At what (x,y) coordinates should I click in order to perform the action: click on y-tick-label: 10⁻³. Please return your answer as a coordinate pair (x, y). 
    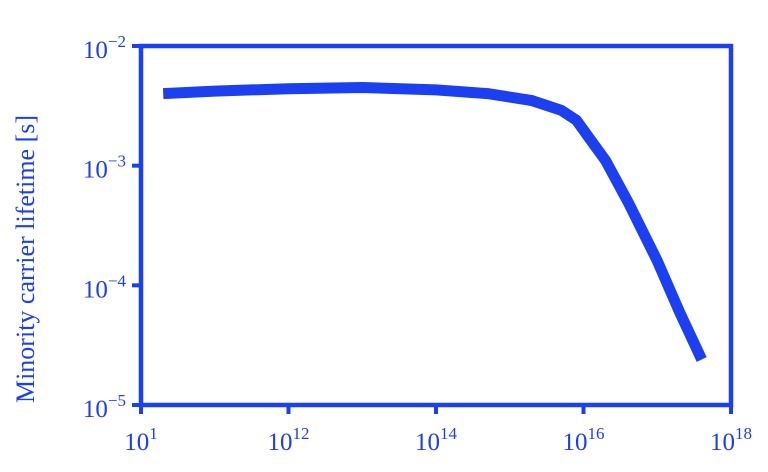
    Looking at the image, I should click on (104, 168).